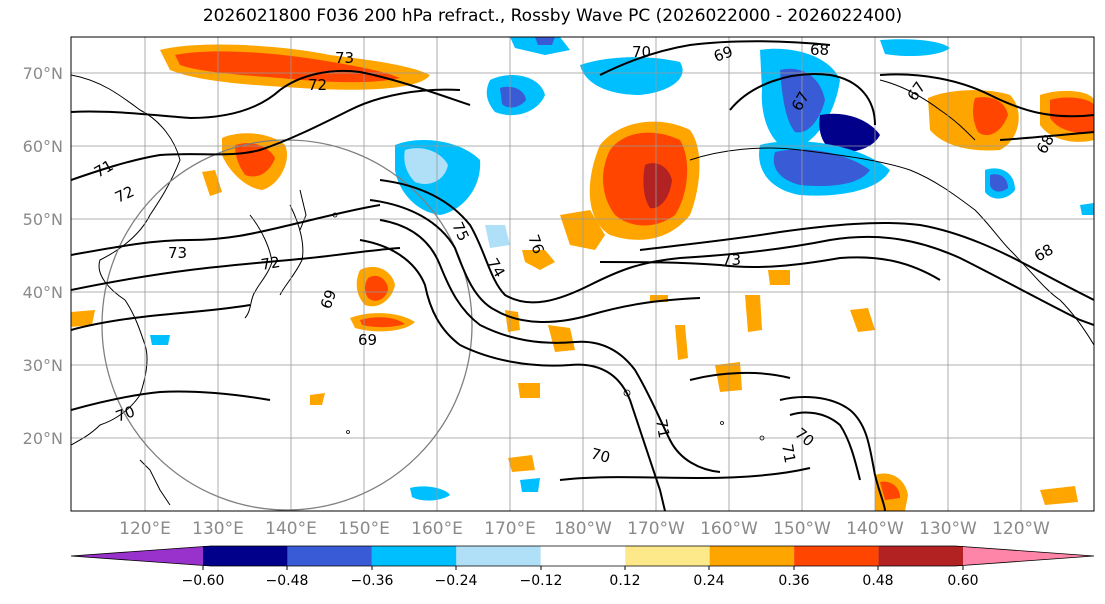 Image resolution: width=1105 pixels, height=604 pixels. Describe the element at coordinates (43, 438) in the screenshot. I see `lat-label: 20°N` at that location.